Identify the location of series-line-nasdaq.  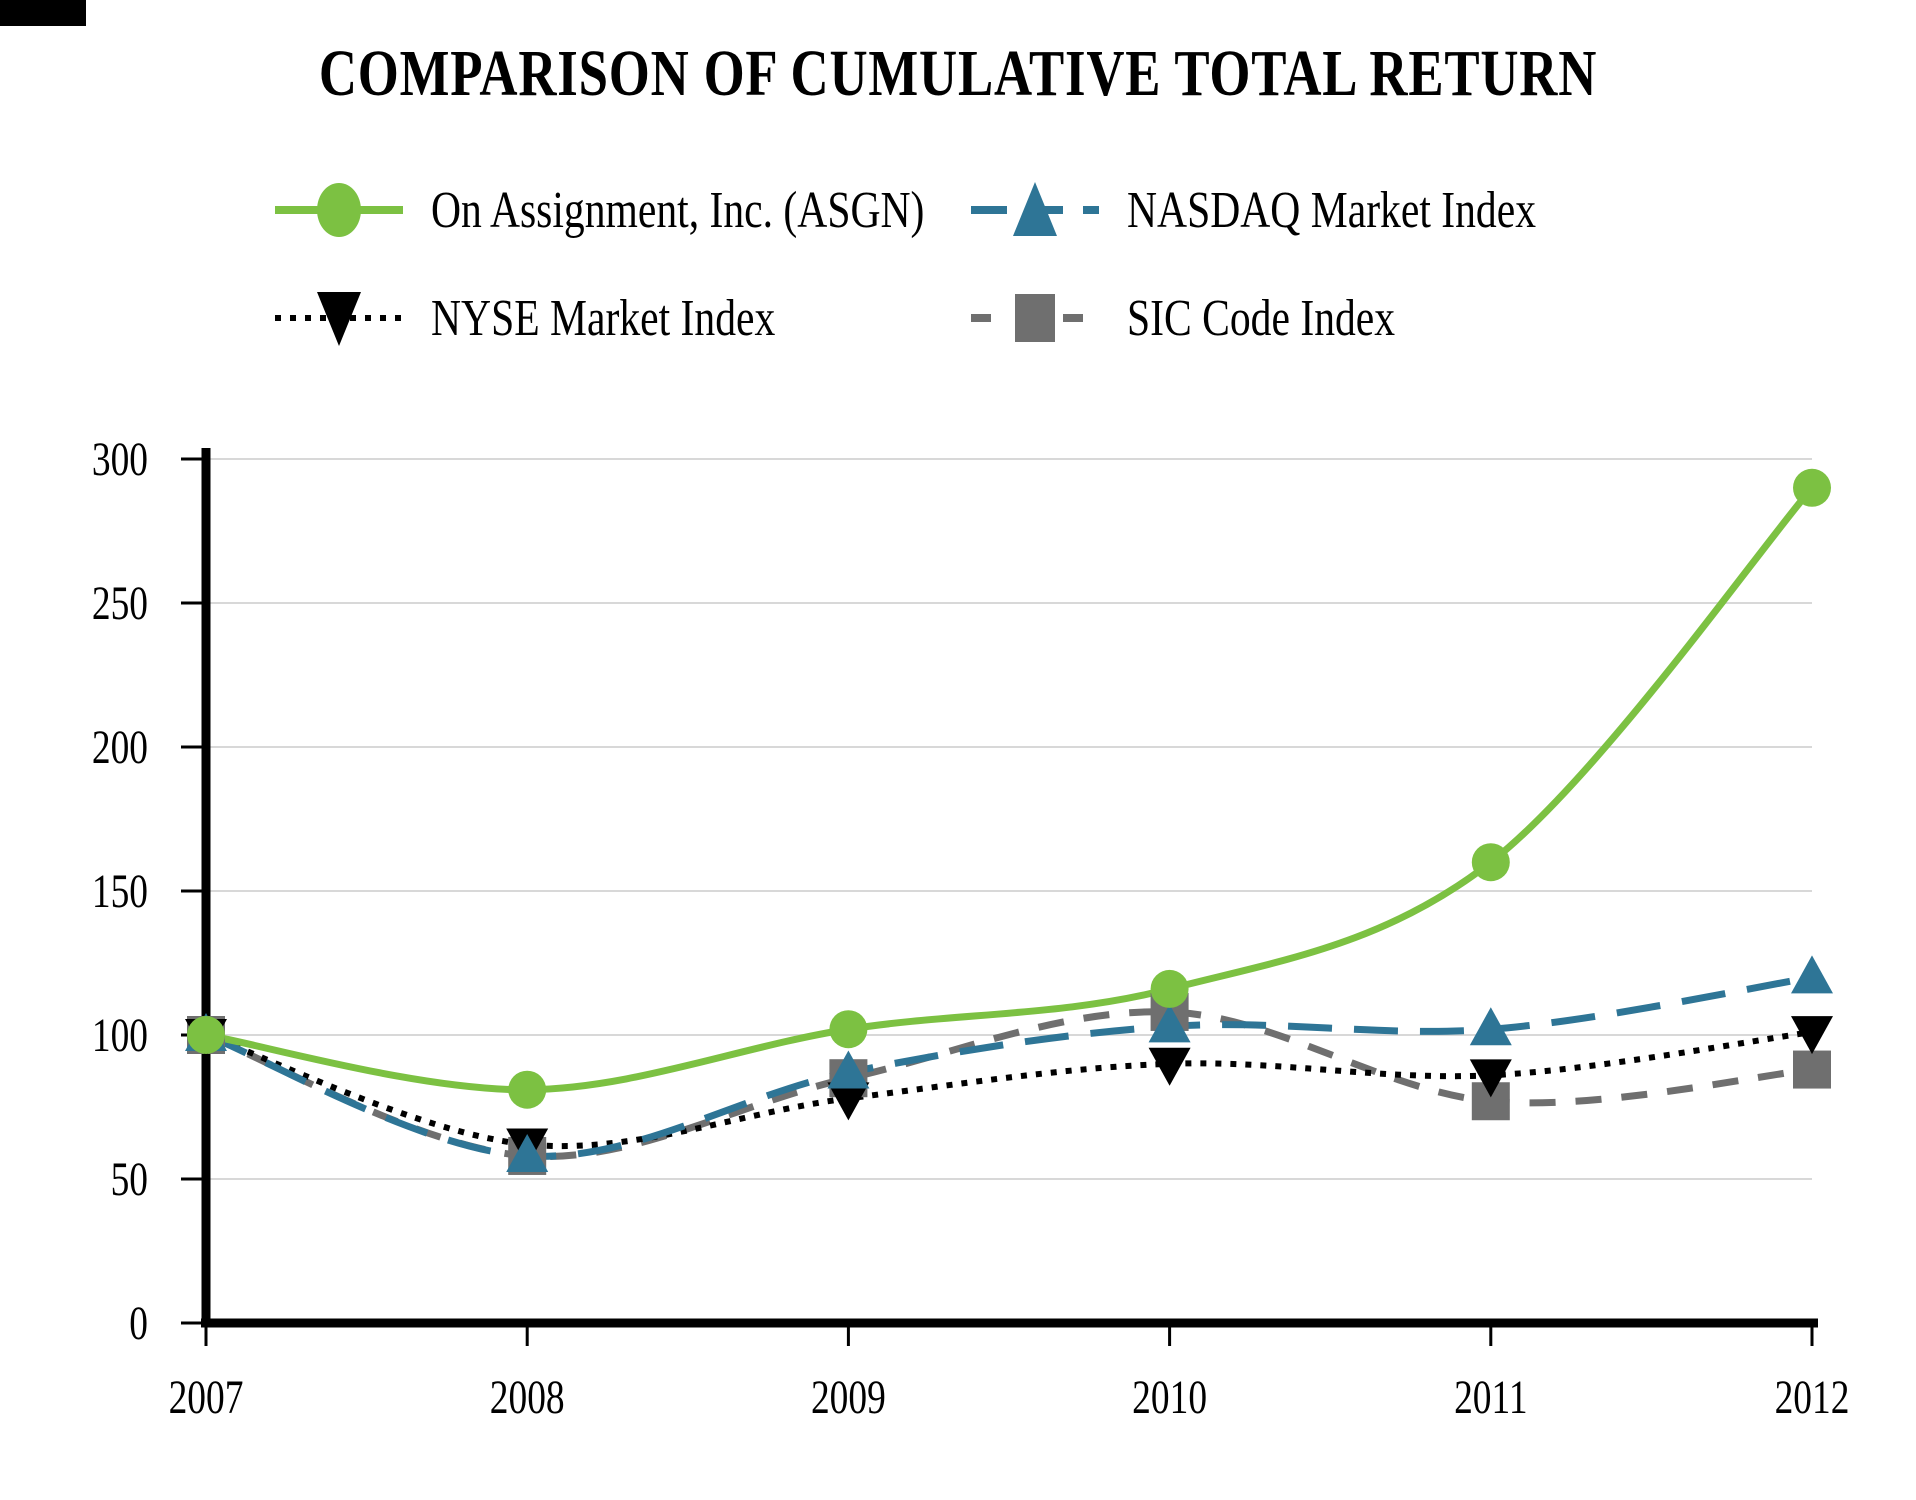
(1008, 1066).